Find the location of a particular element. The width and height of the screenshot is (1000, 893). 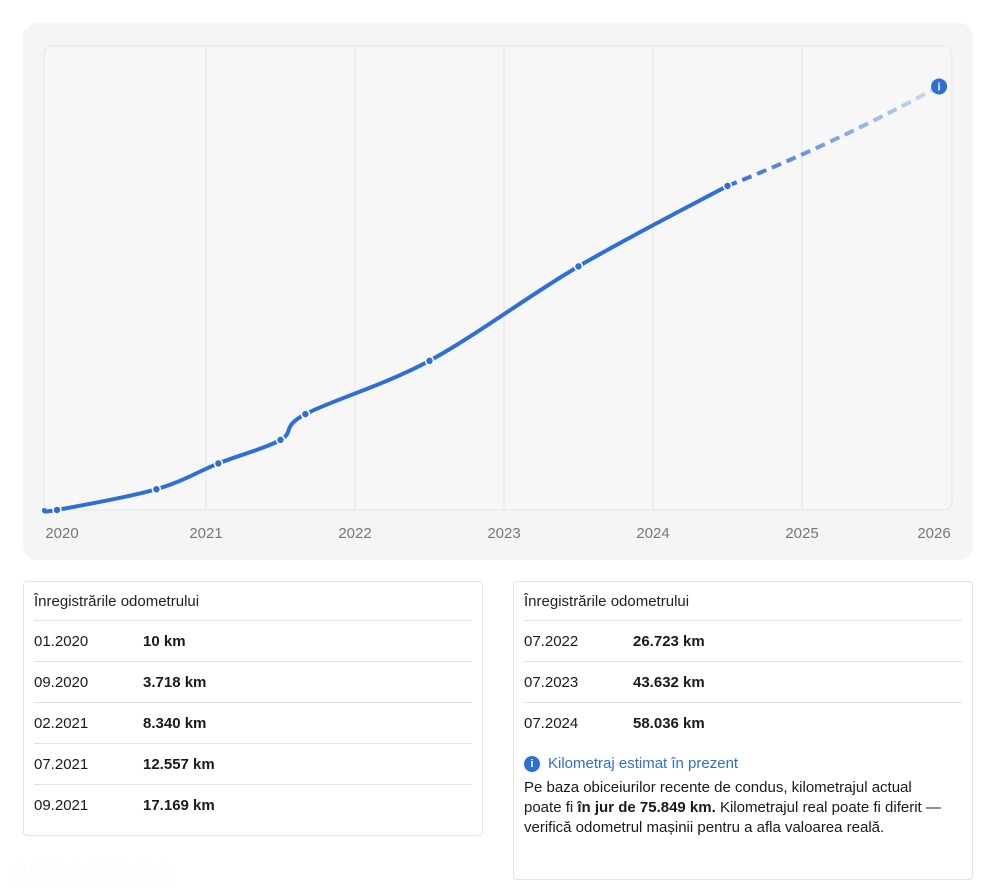

record-km: 26.723 km is located at coordinates (669, 641).